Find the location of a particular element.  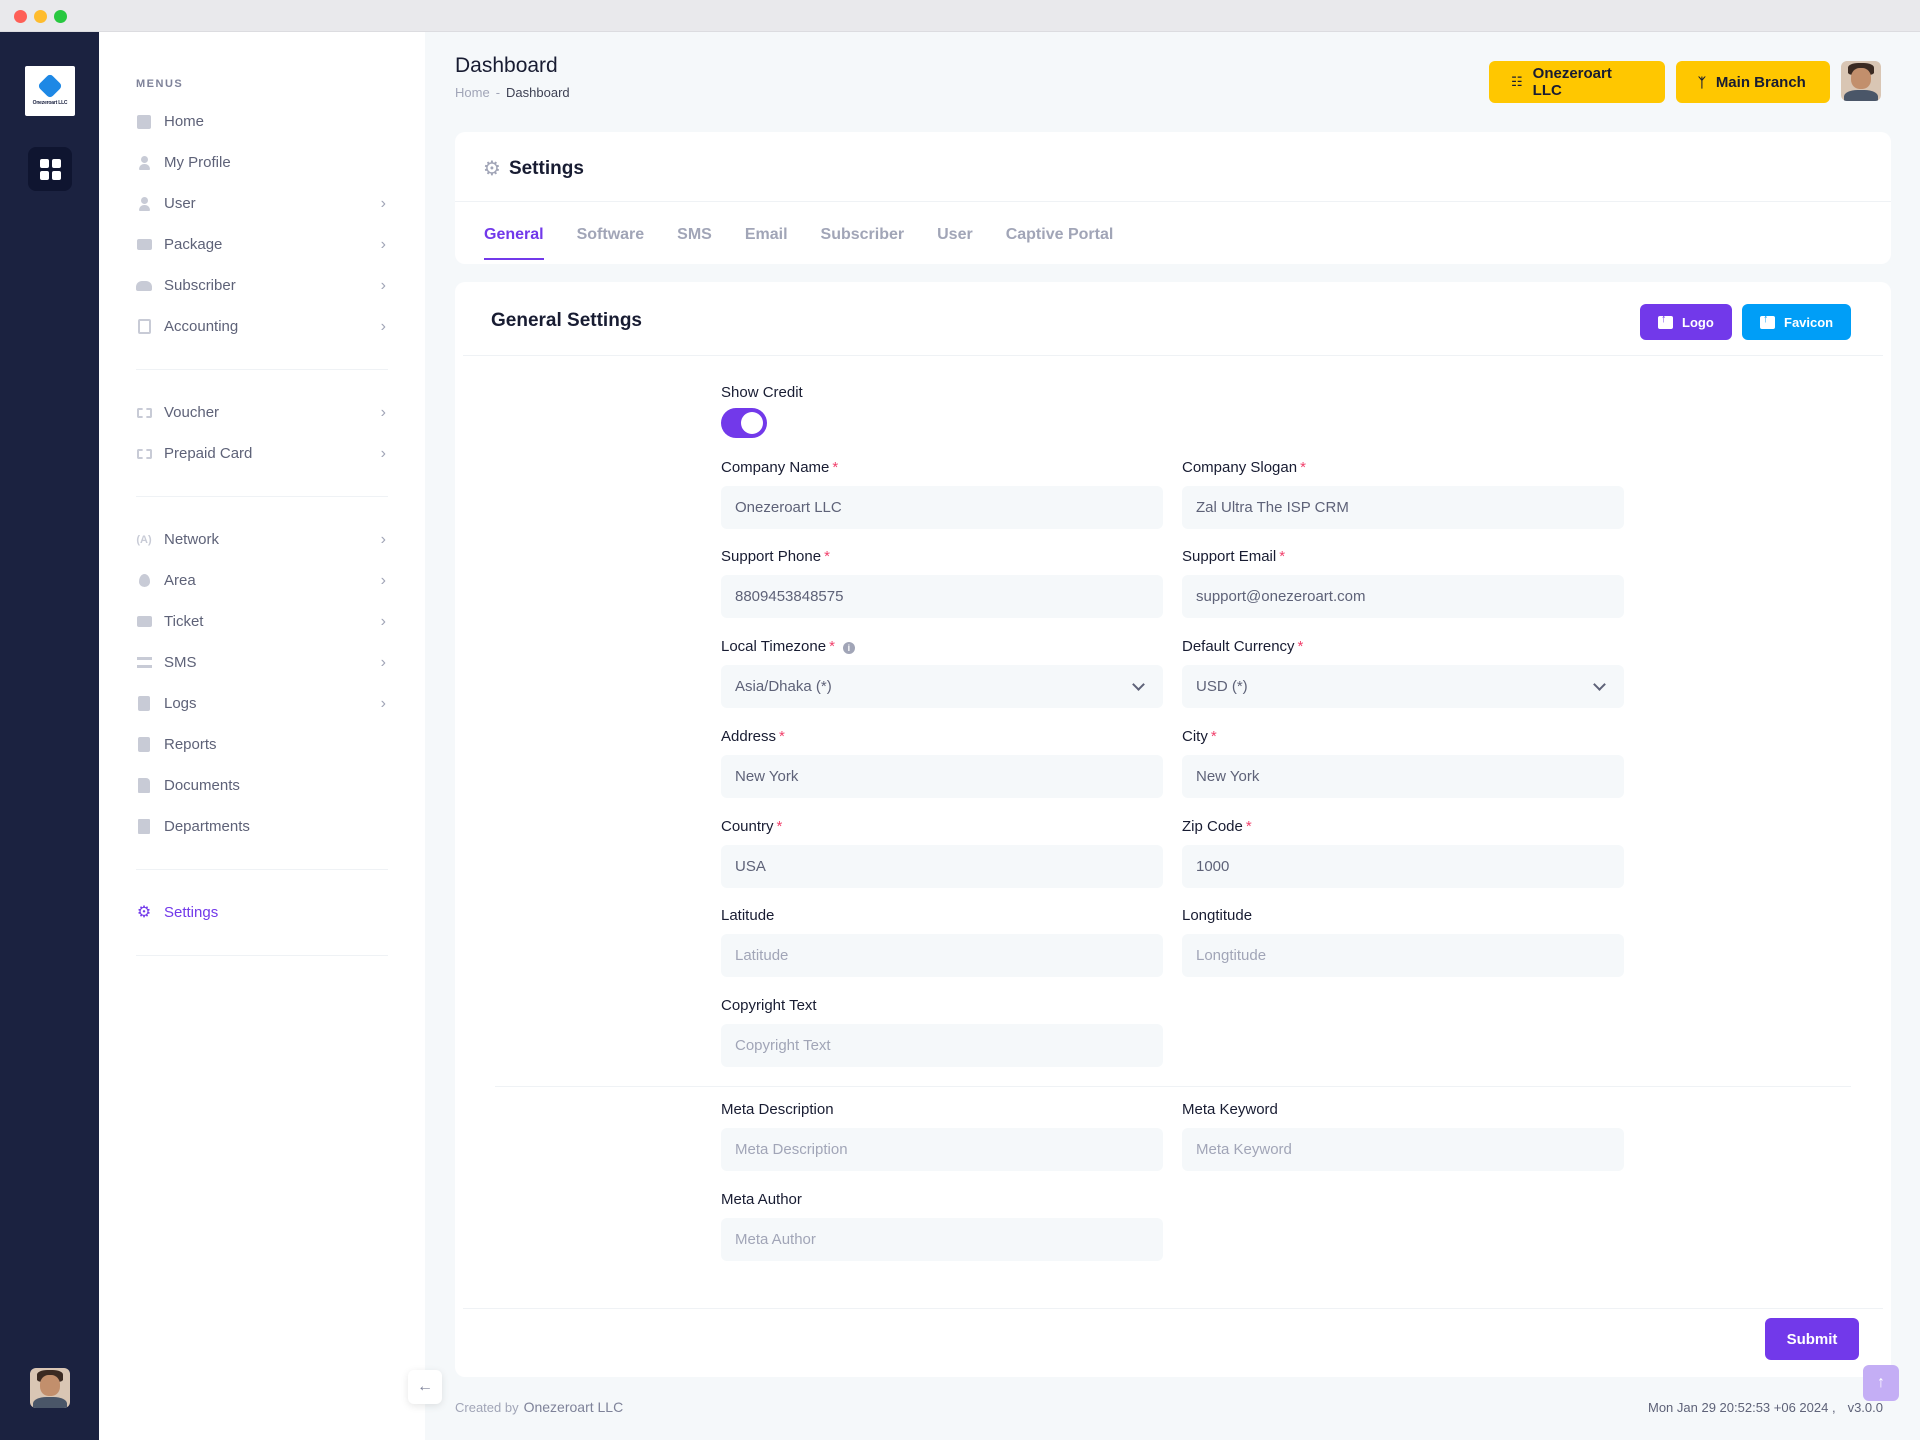

zip-code-label: Zip Code * is located at coordinates (1217, 826).